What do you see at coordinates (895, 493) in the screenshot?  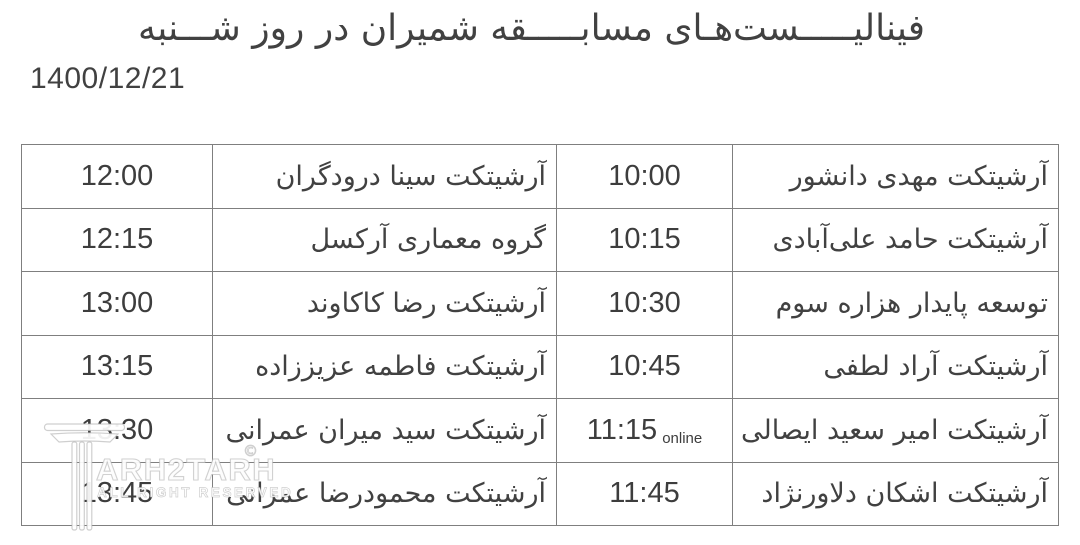 I see `morning-participant-name: آرشیتکت اشکان دلاورنژاد` at bounding box center [895, 493].